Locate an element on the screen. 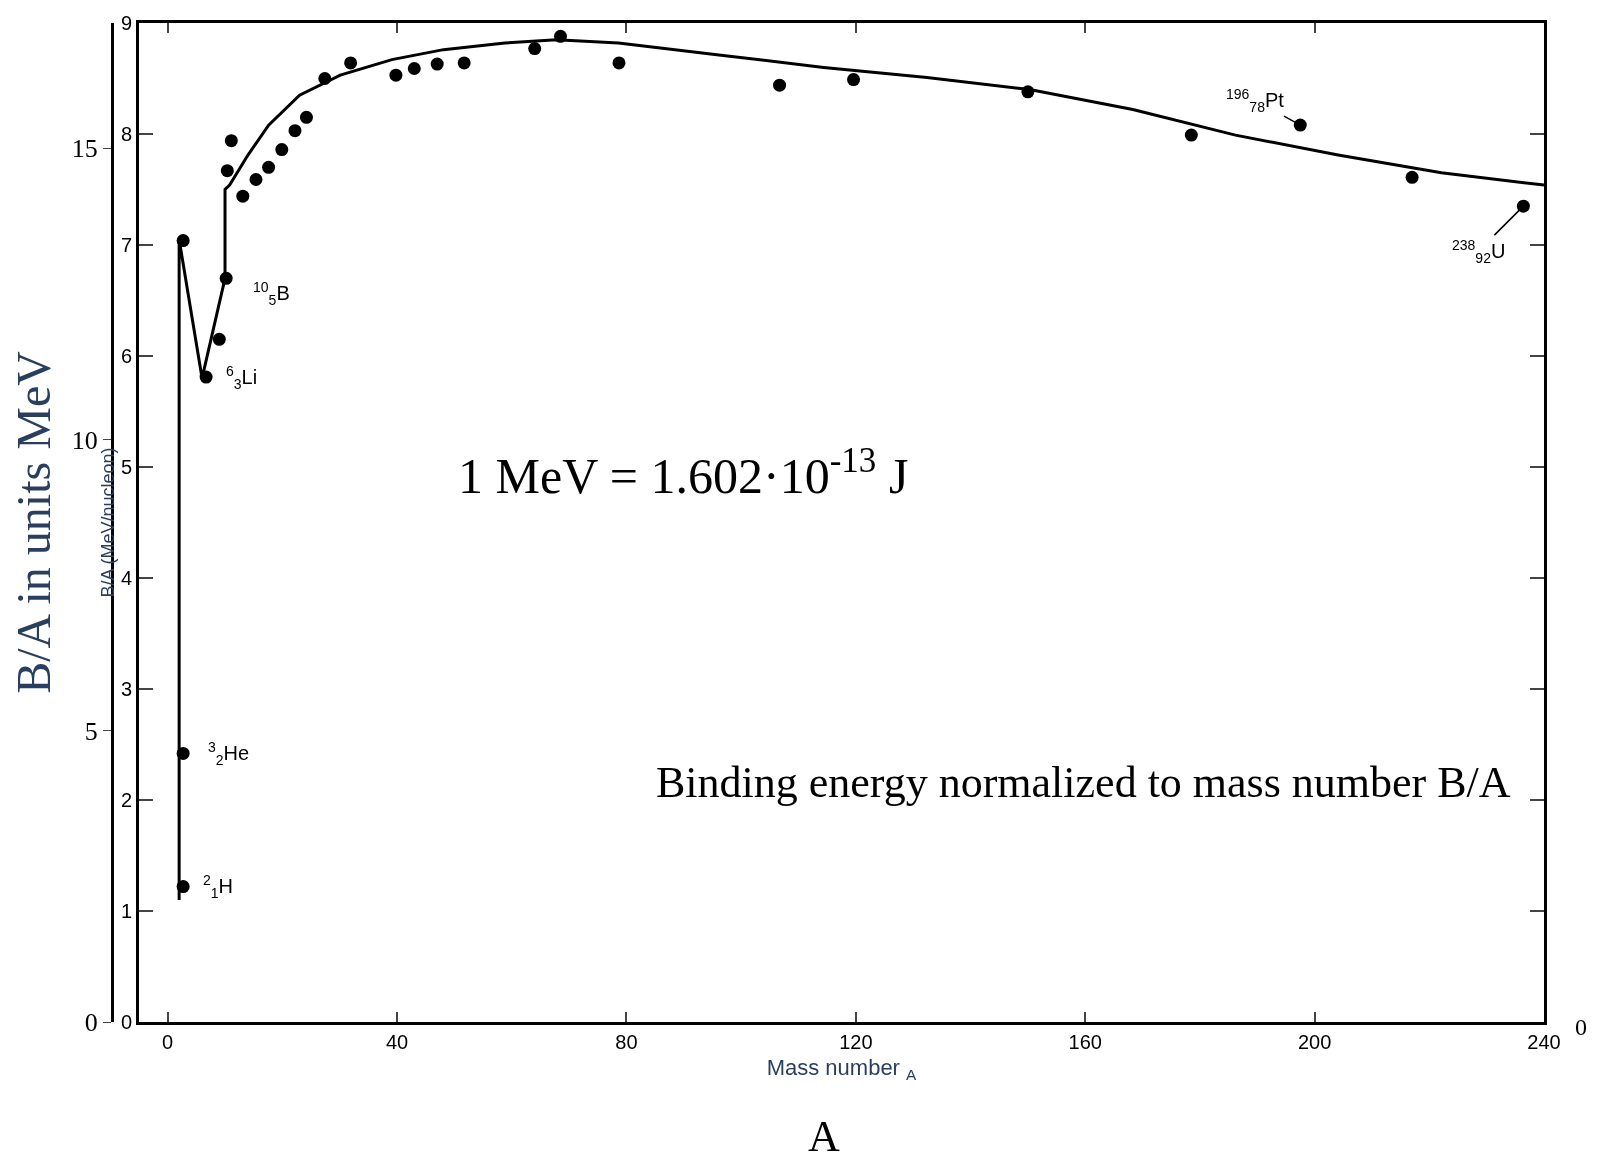 The height and width of the screenshot is (1172, 1614). x-tick-label: 200 is located at coordinates (1314, 1042).